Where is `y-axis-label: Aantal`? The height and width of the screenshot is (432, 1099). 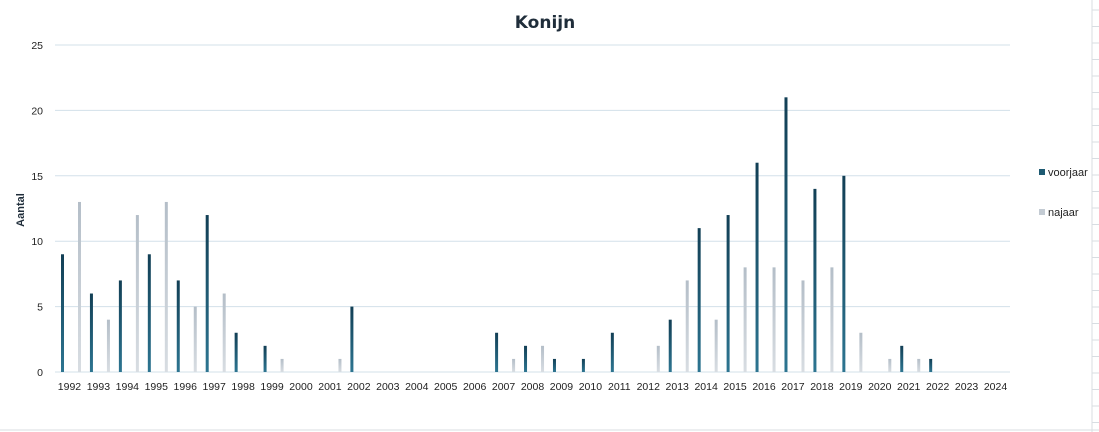 y-axis-label: Aantal is located at coordinates (21, 210).